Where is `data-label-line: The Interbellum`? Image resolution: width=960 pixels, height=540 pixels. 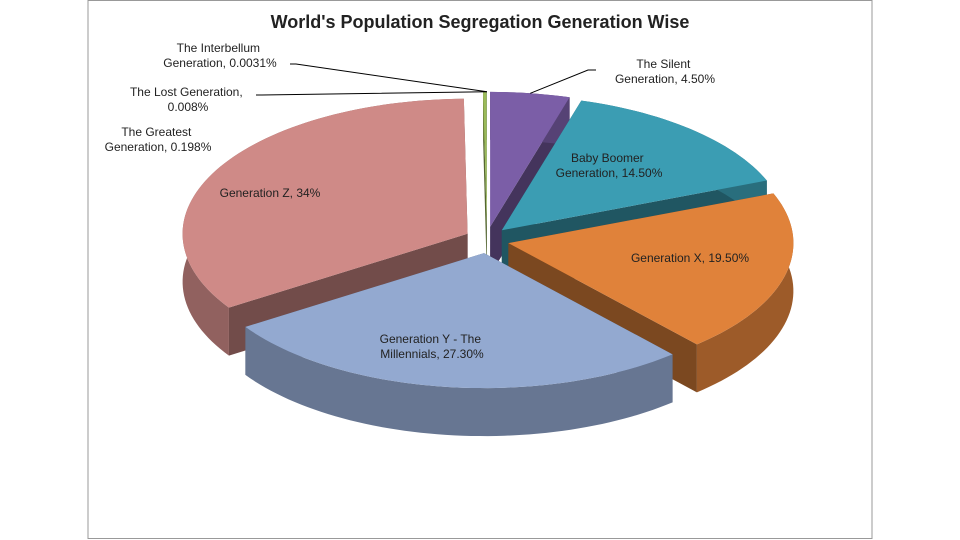 data-label-line: The Interbellum is located at coordinates (220, 48).